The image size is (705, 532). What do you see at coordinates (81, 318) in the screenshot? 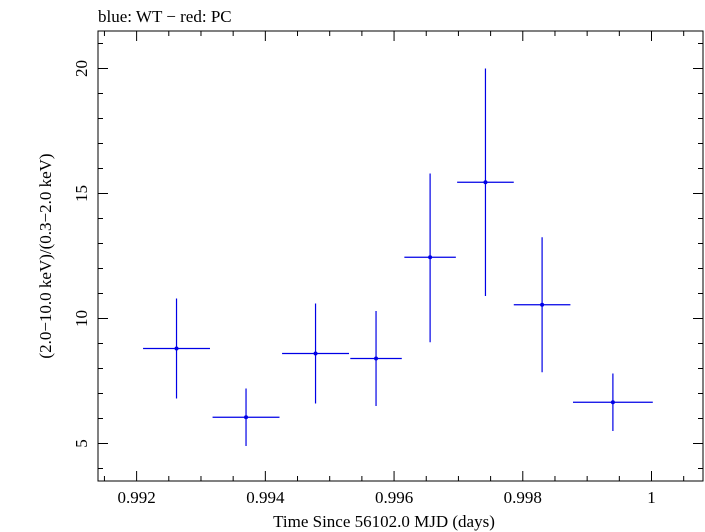
I see `y-tick-label: 10` at bounding box center [81, 318].